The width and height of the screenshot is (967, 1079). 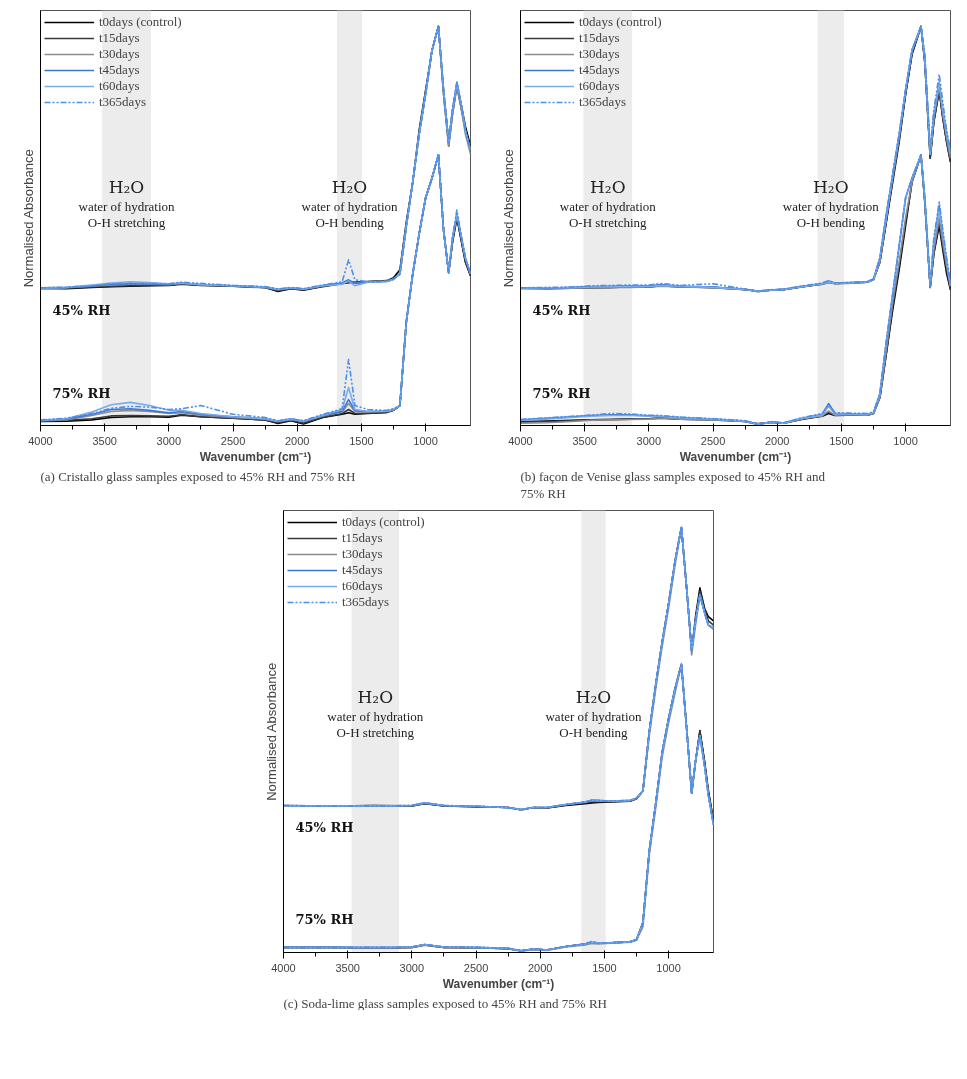 What do you see at coordinates (445, 1003) in the screenshot?
I see `text: (c) Soda-lime glass samples exposed to 45% RH and 75% RH` at bounding box center [445, 1003].